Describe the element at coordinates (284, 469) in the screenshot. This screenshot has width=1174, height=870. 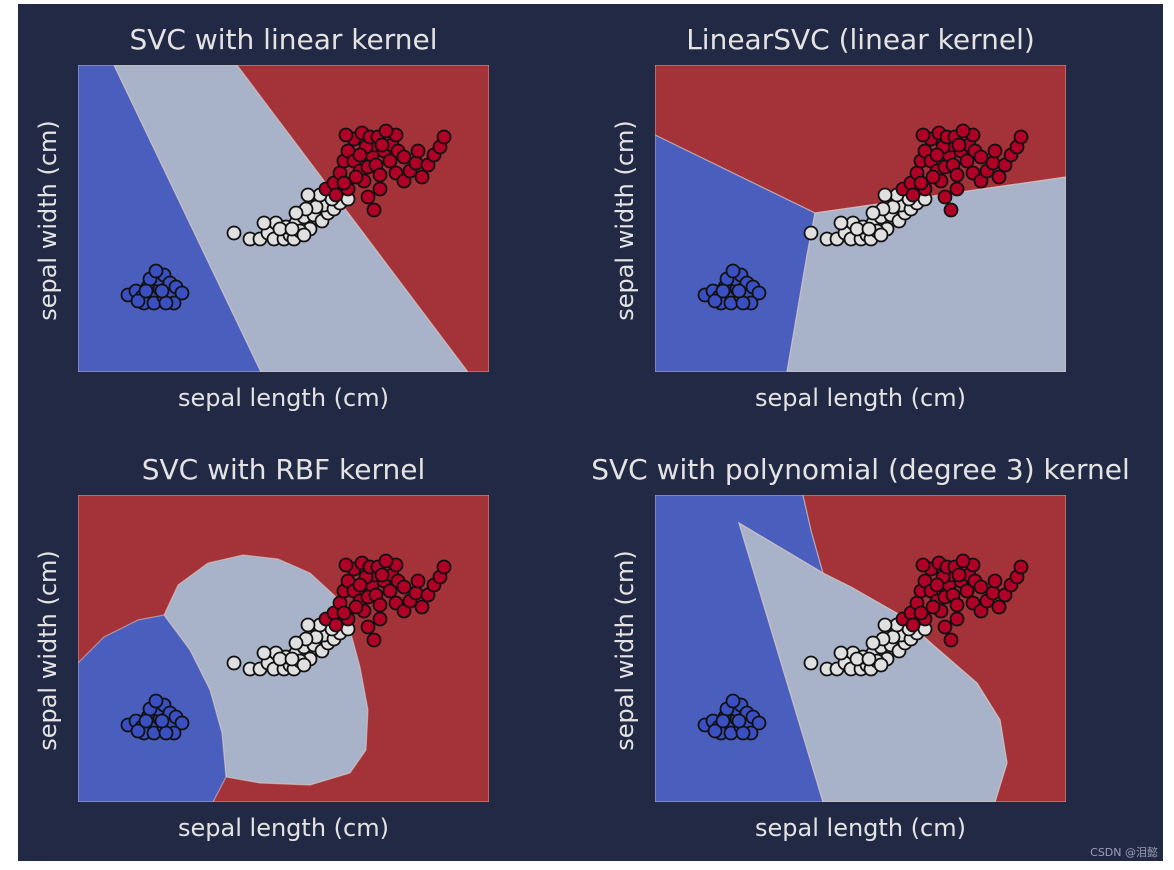
I see `subplot-title: SVC with RBF kernel` at that location.